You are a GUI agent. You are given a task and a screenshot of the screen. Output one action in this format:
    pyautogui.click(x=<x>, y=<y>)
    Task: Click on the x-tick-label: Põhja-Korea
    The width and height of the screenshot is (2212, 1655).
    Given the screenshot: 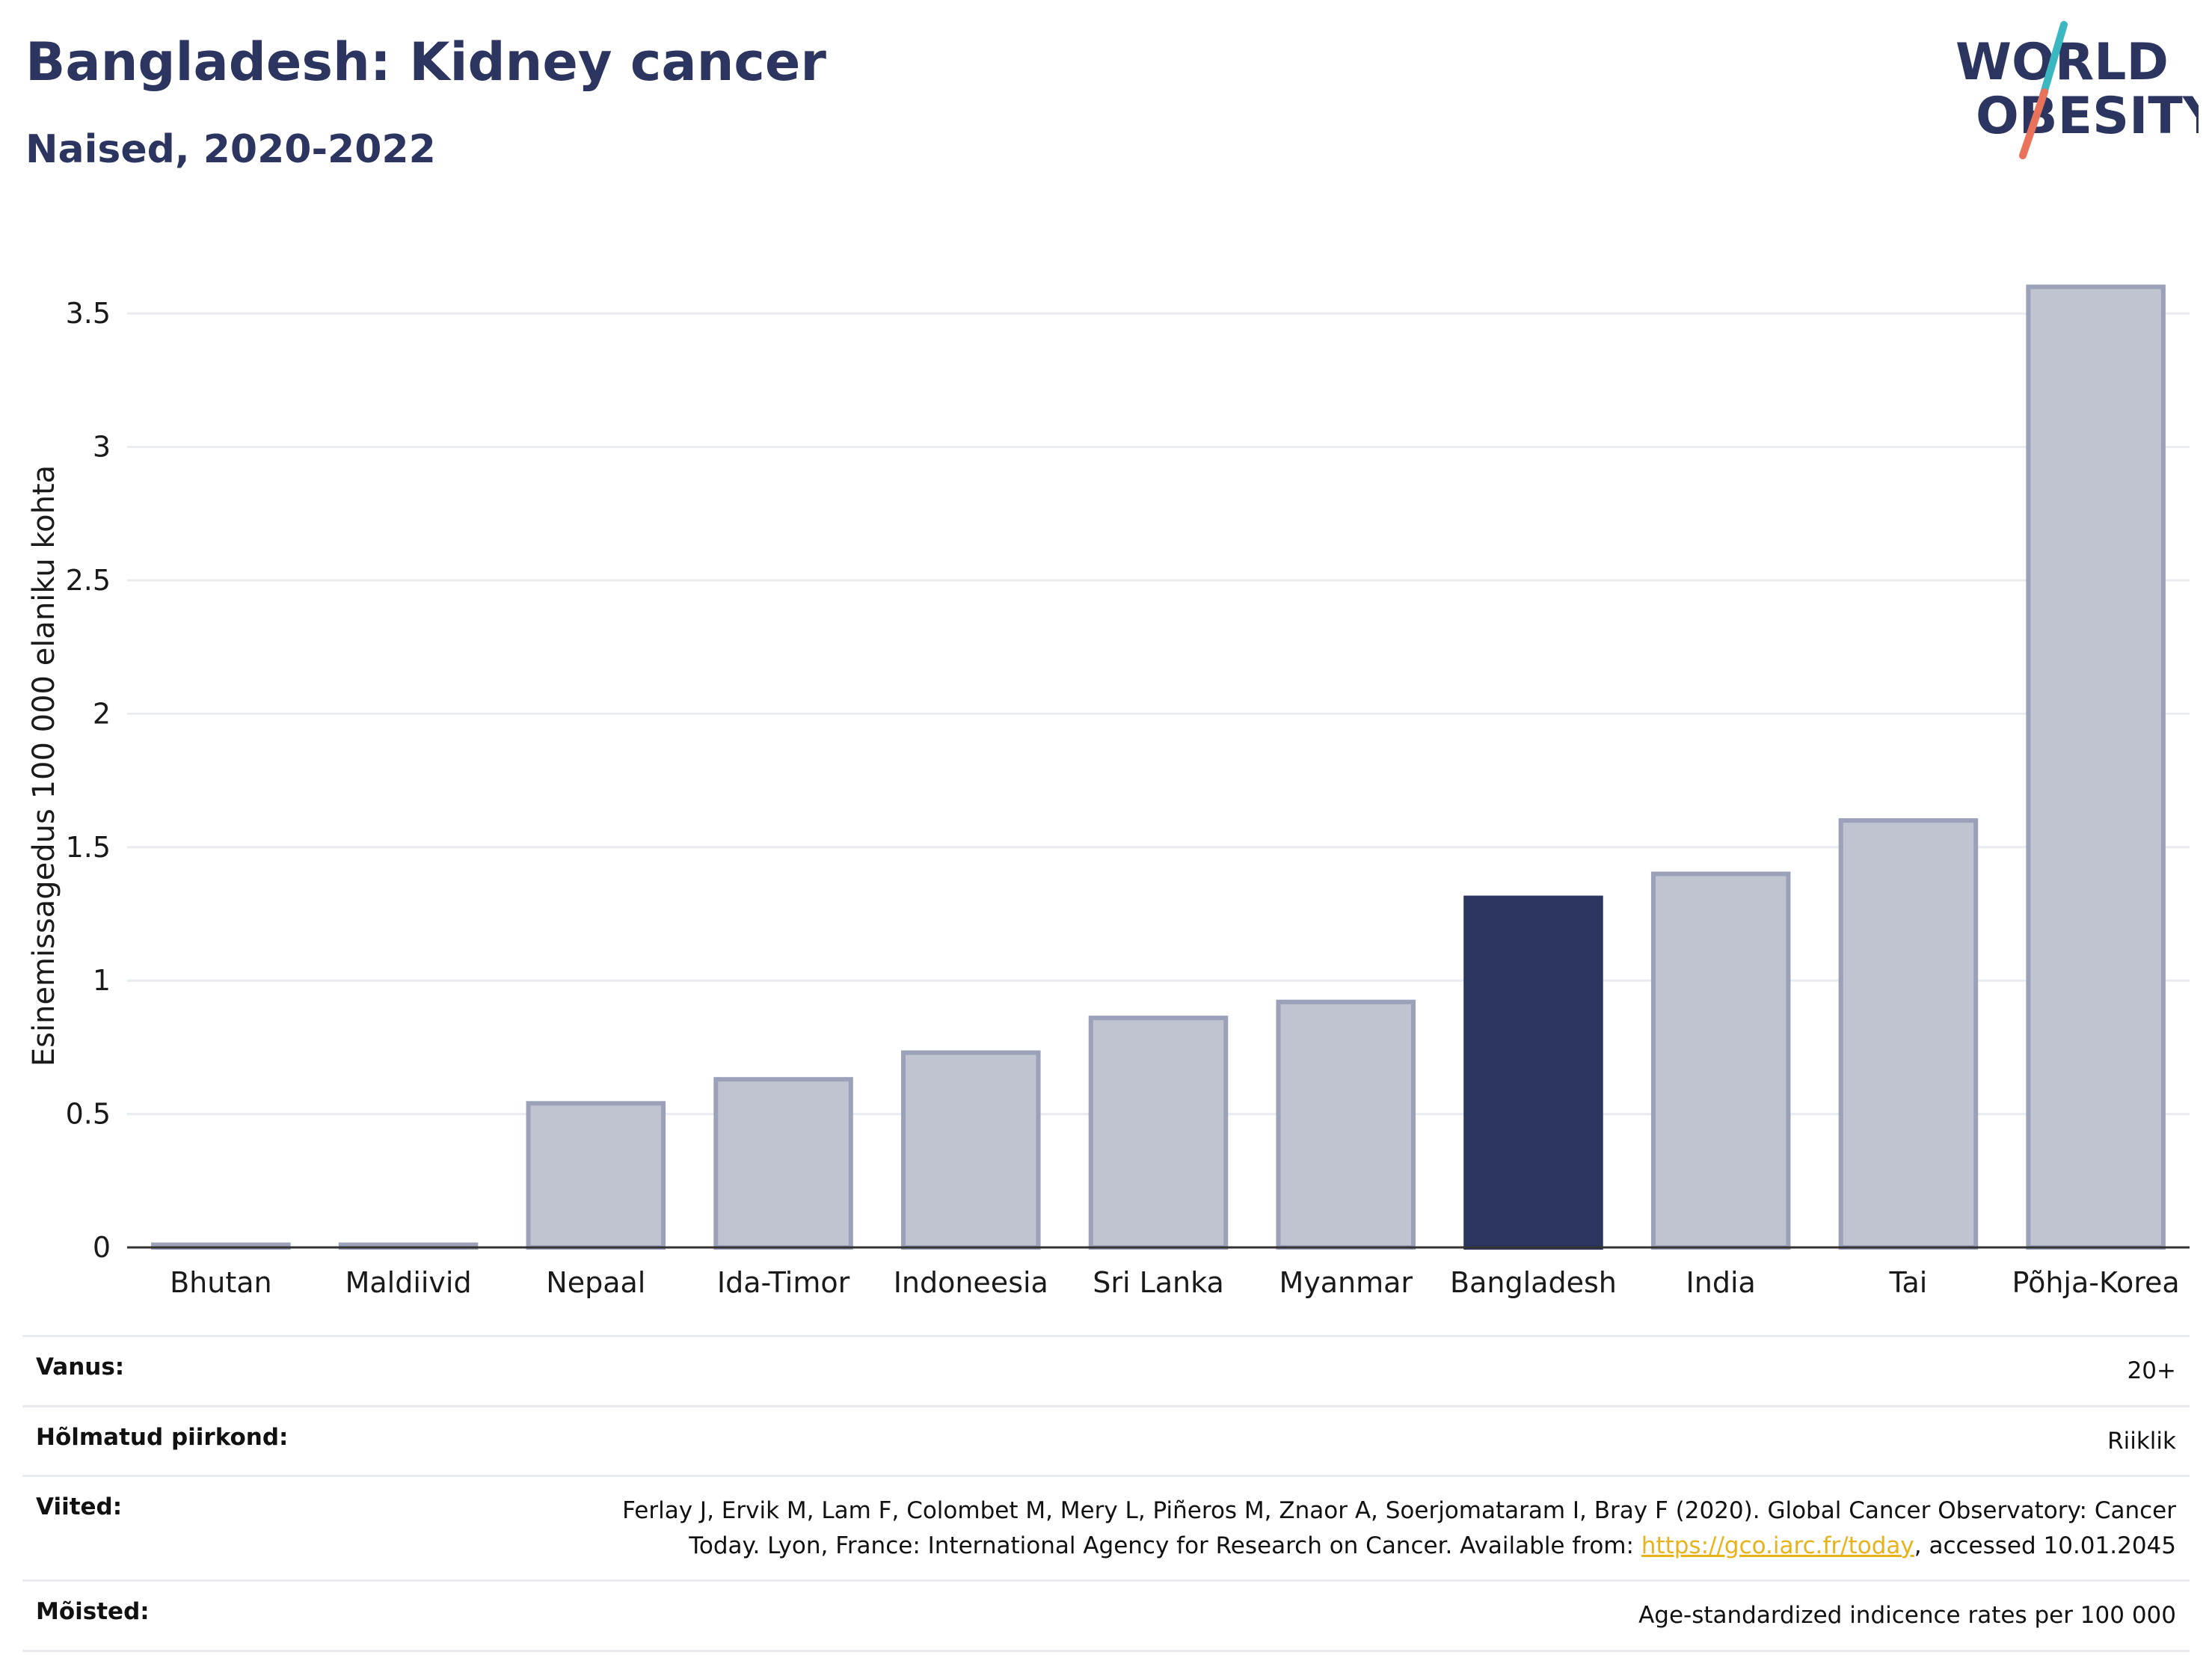 What is the action you would take?
    pyautogui.click(x=2096, y=1282)
    